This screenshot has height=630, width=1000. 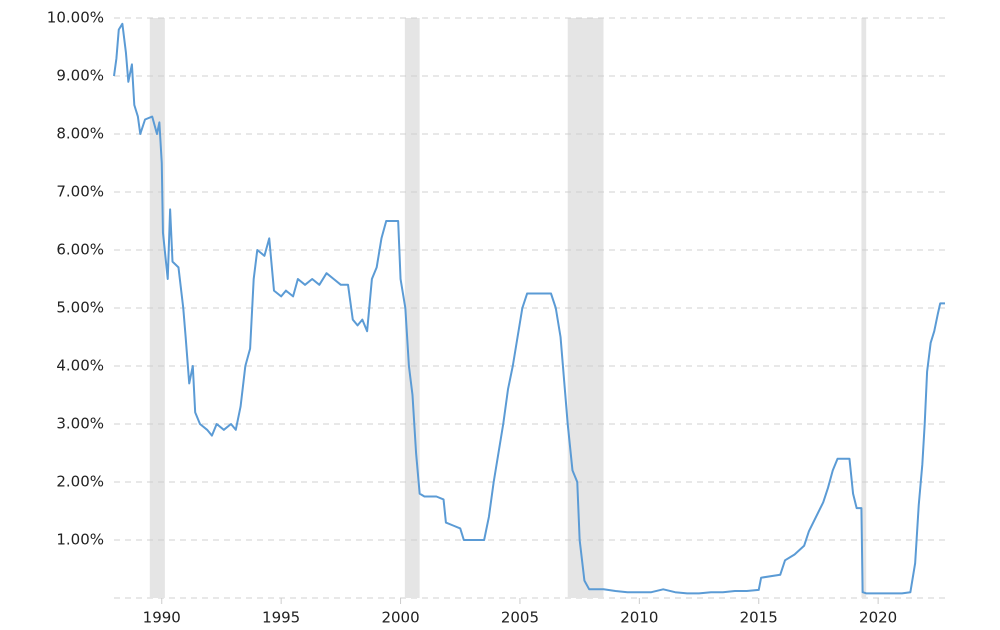 What do you see at coordinates (759, 618) in the screenshot?
I see `x-tick-label: 2015` at bounding box center [759, 618].